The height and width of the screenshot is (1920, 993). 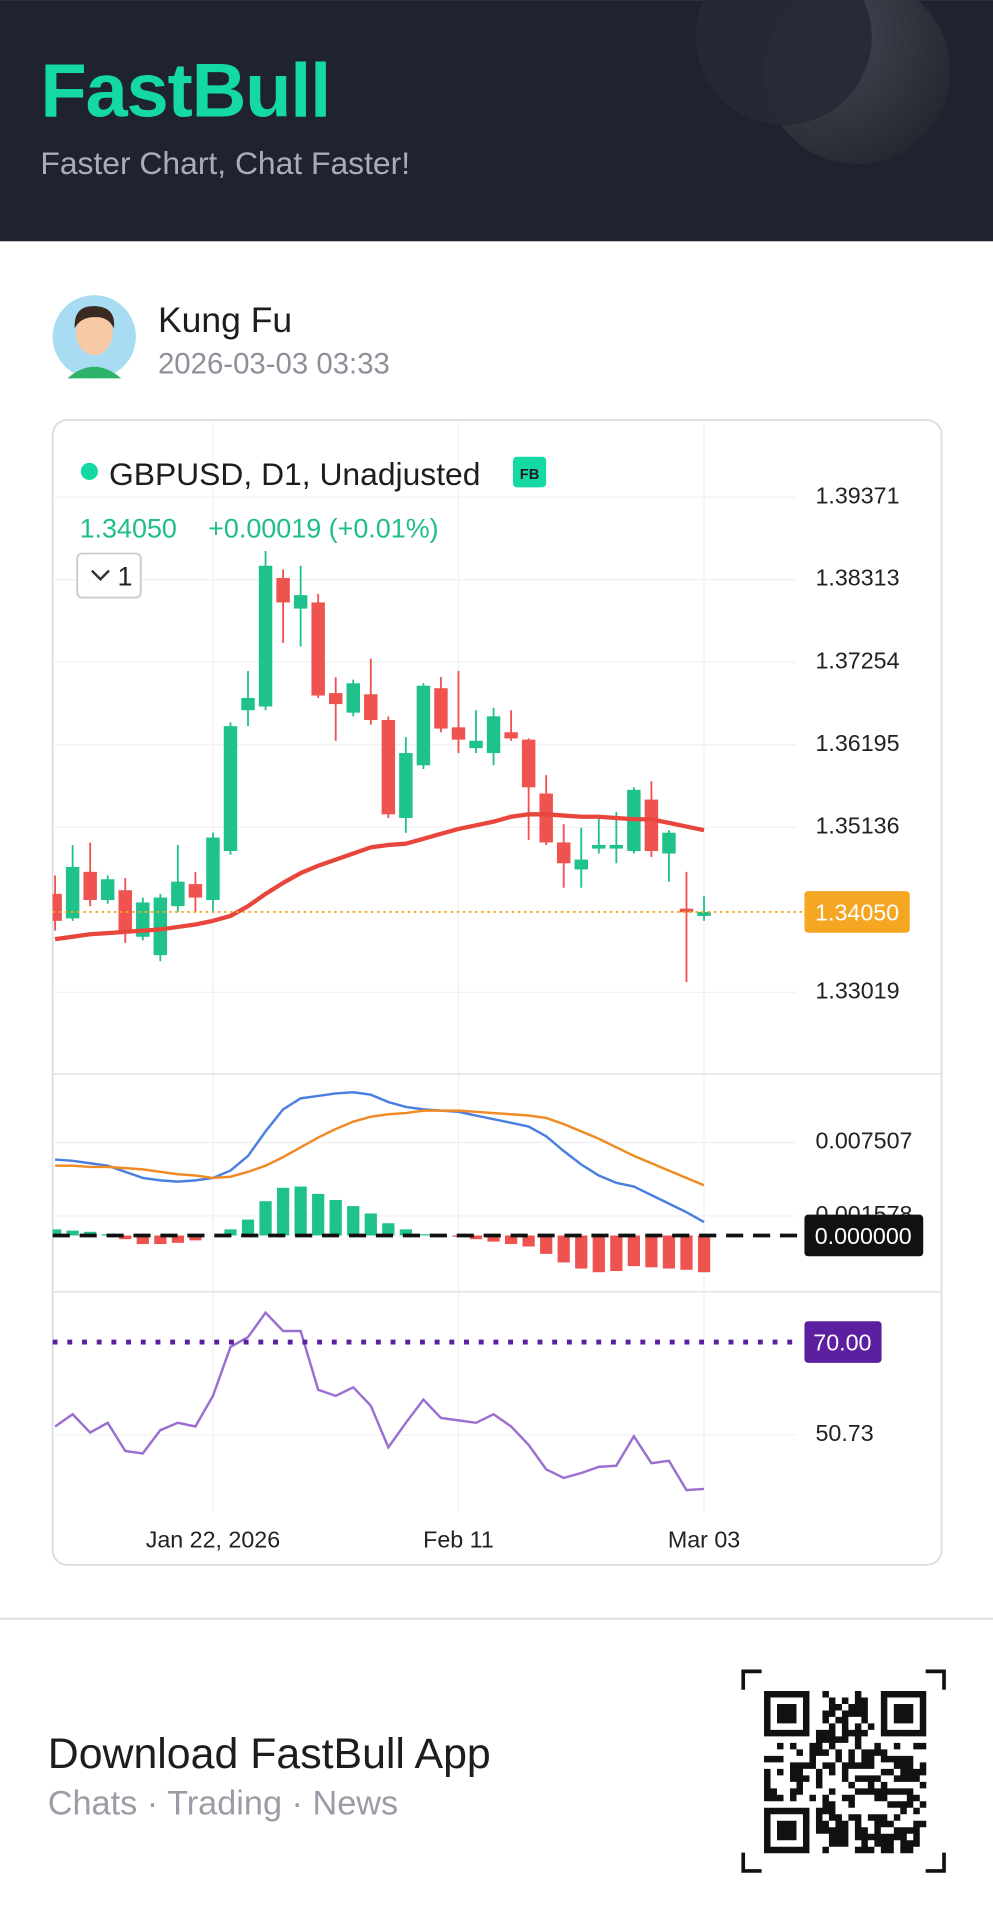 I want to click on level-badge-text: 70.00, so click(x=842, y=1343).